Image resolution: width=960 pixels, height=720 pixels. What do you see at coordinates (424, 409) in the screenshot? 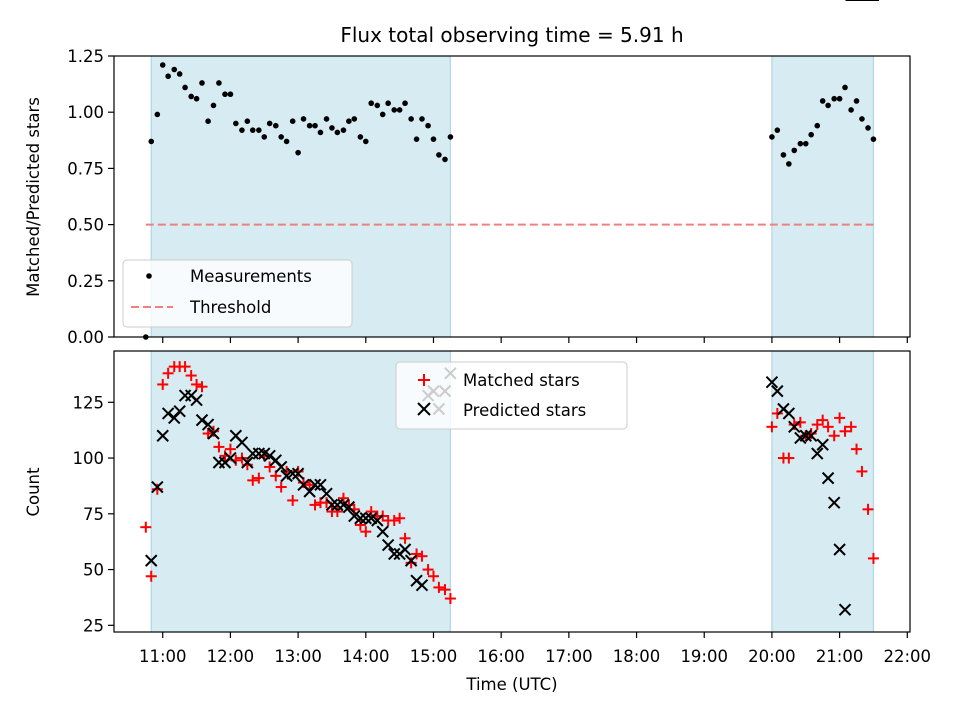
I see `predicted-legend-marker` at bounding box center [424, 409].